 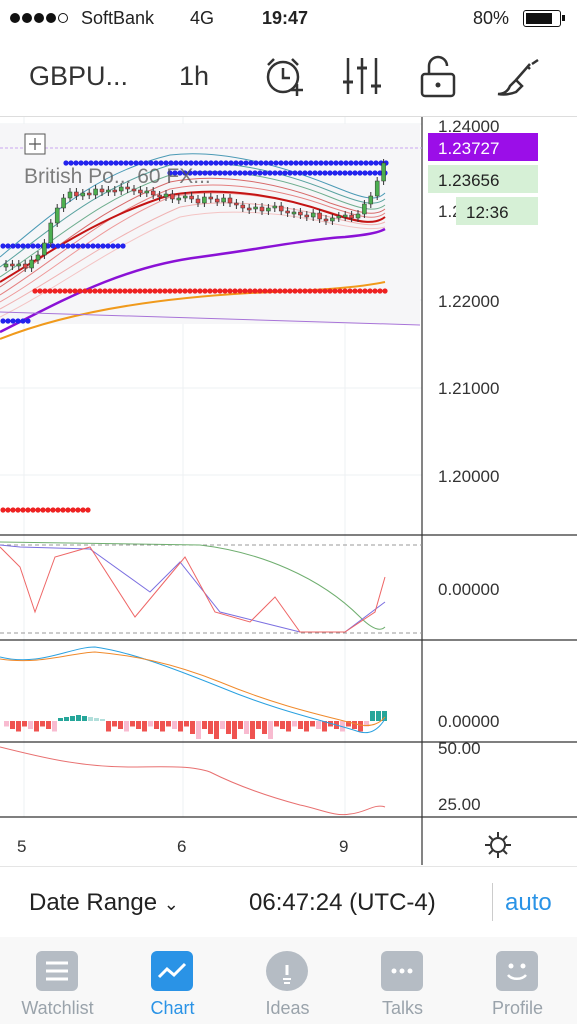 What do you see at coordinates (57, 971) in the screenshot?
I see `list-icon` at bounding box center [57, 971].